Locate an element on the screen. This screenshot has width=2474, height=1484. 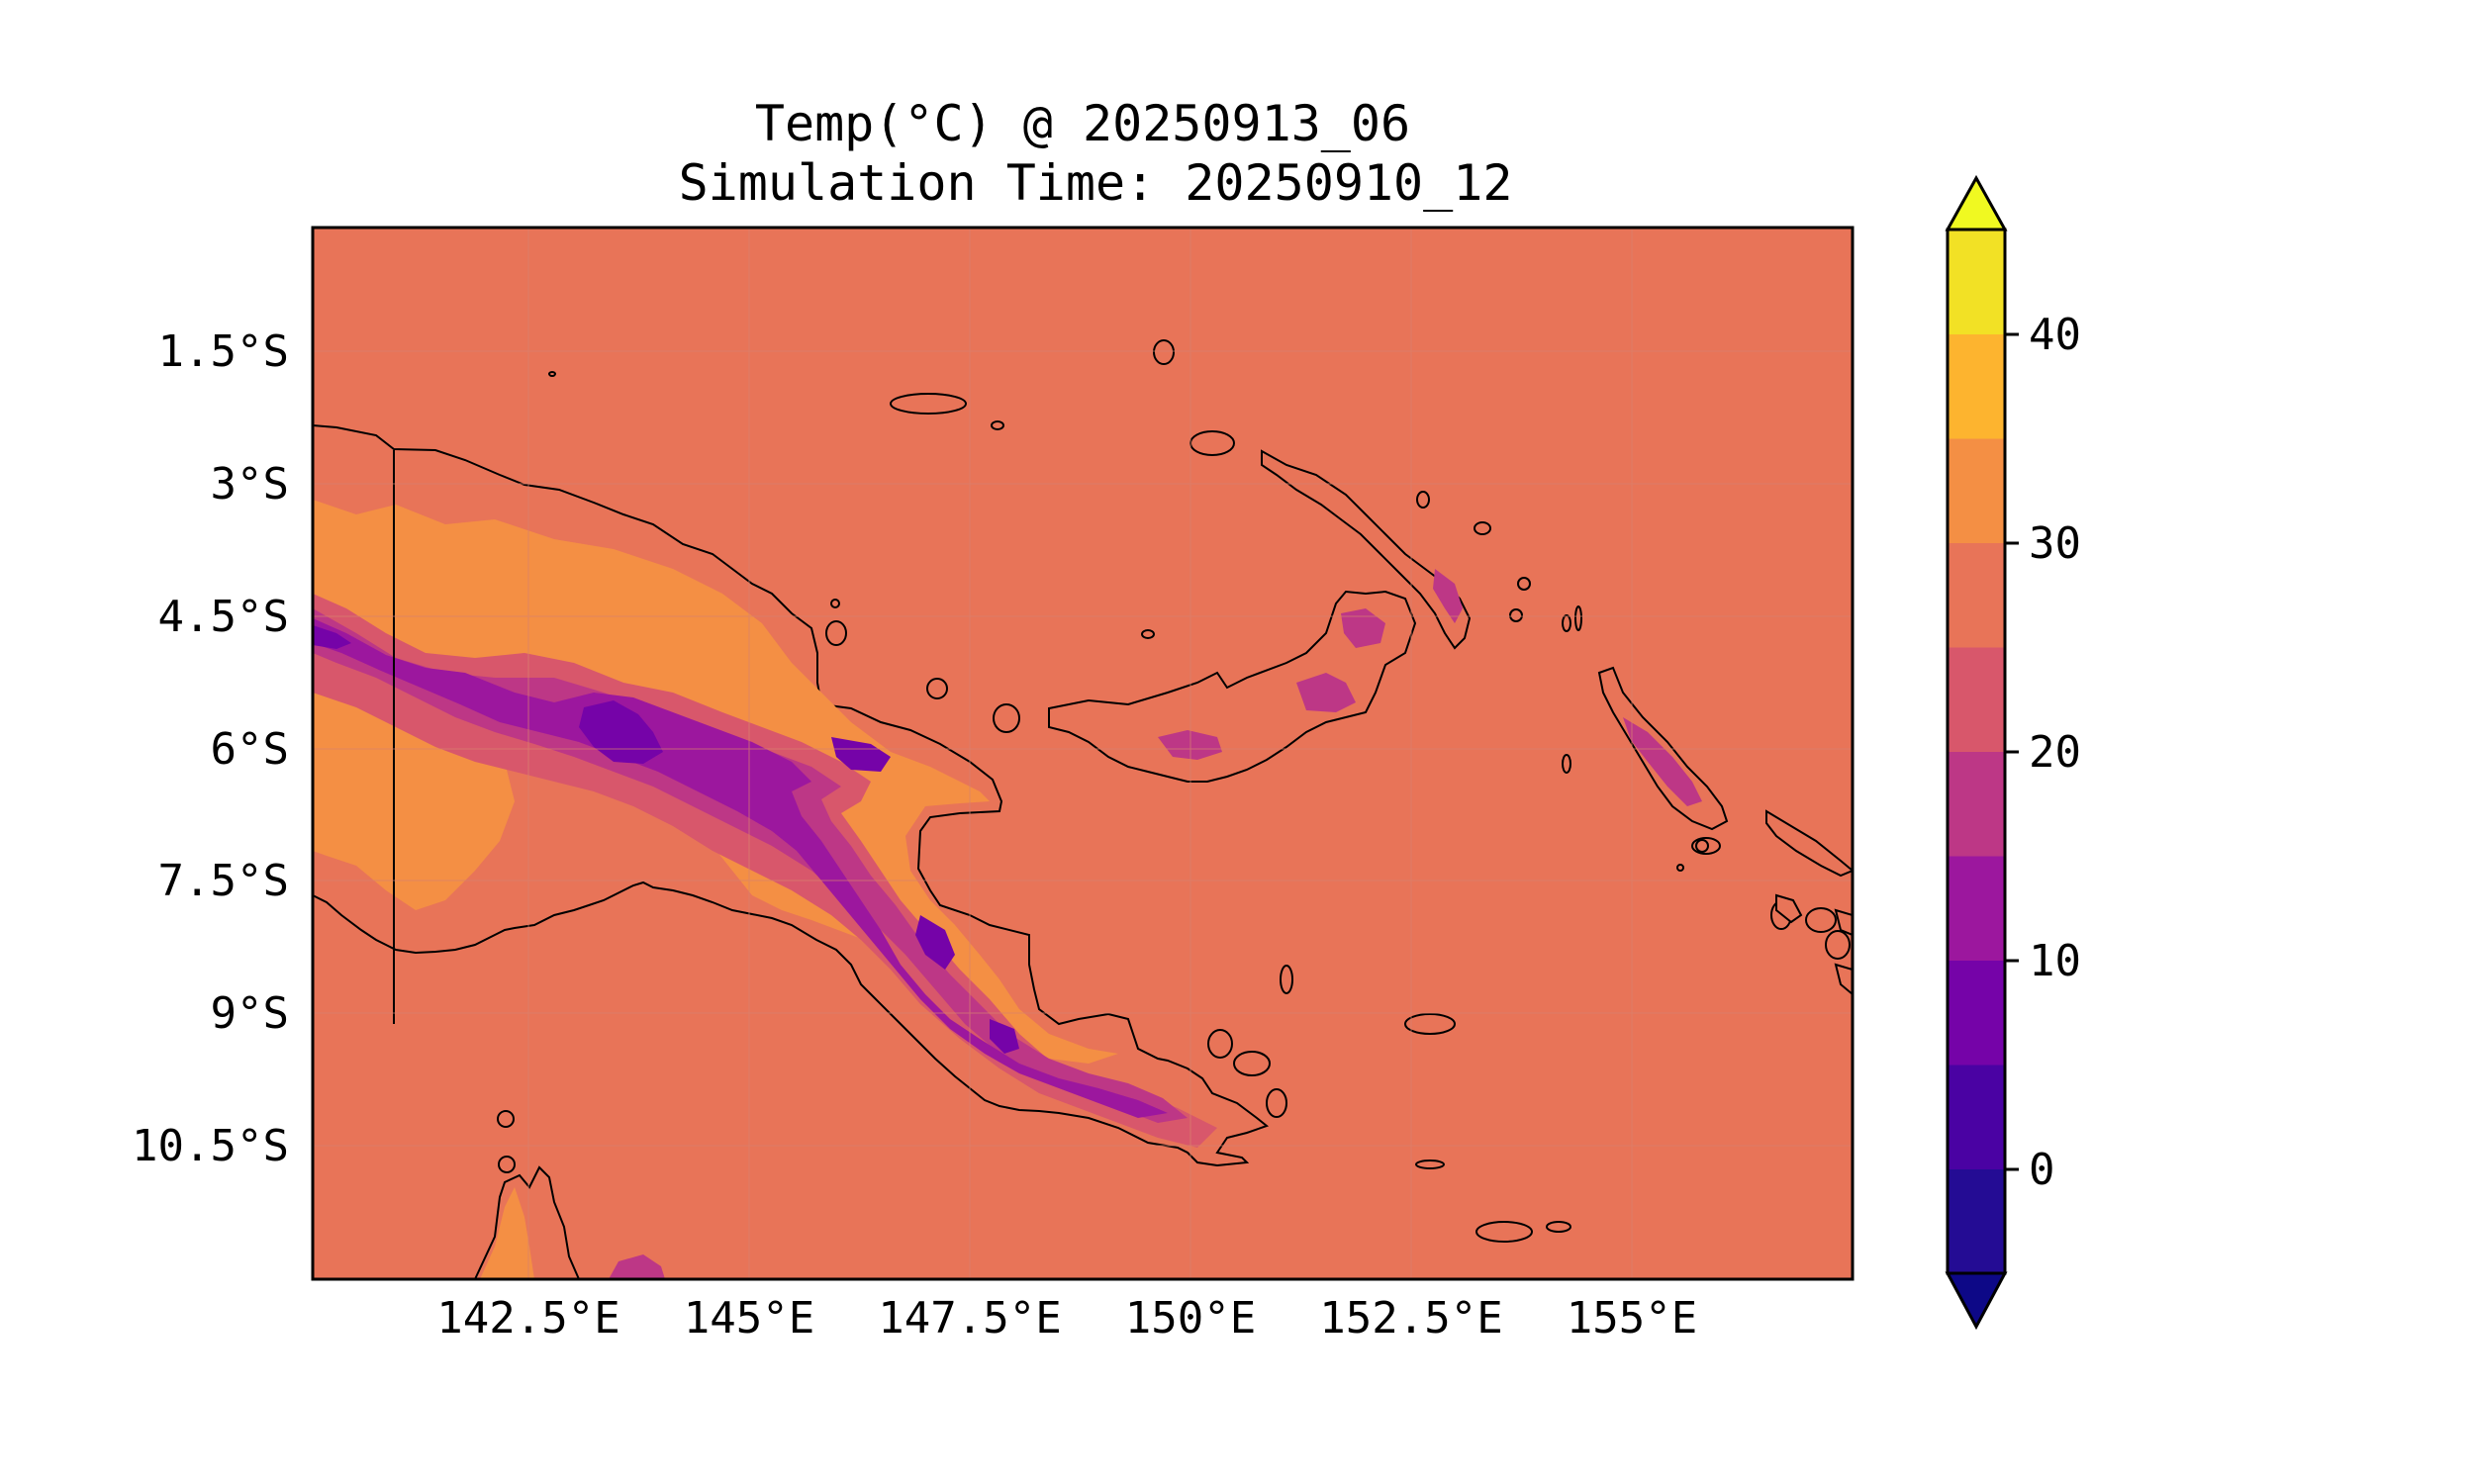
colorbar-tick-label: 10 is located at coordinates (2055, 961).